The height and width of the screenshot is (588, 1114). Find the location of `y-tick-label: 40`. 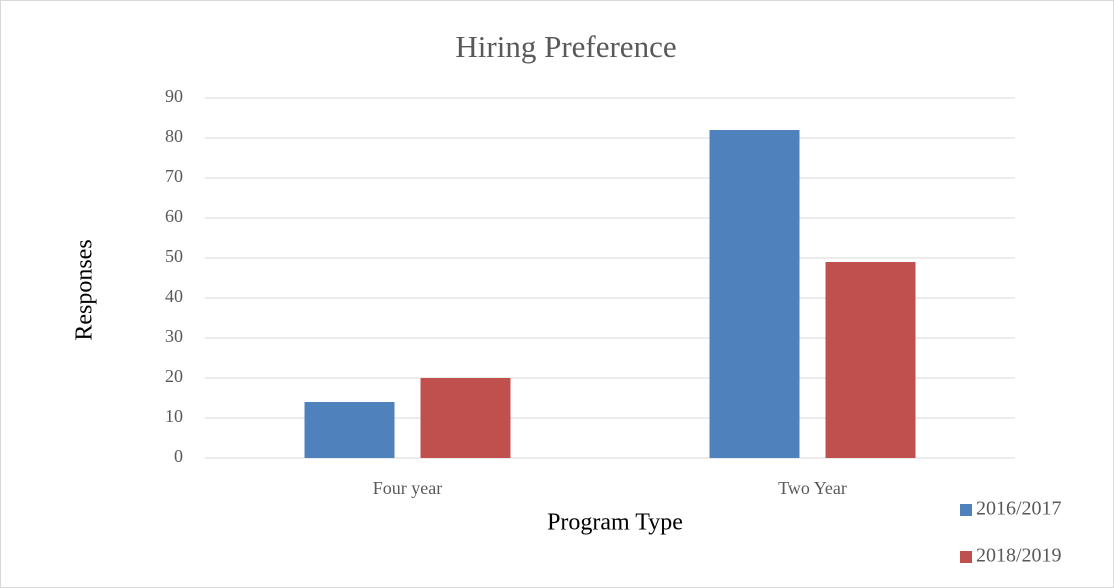

y-tick-label: 40 is located at coordinates (174, 296).